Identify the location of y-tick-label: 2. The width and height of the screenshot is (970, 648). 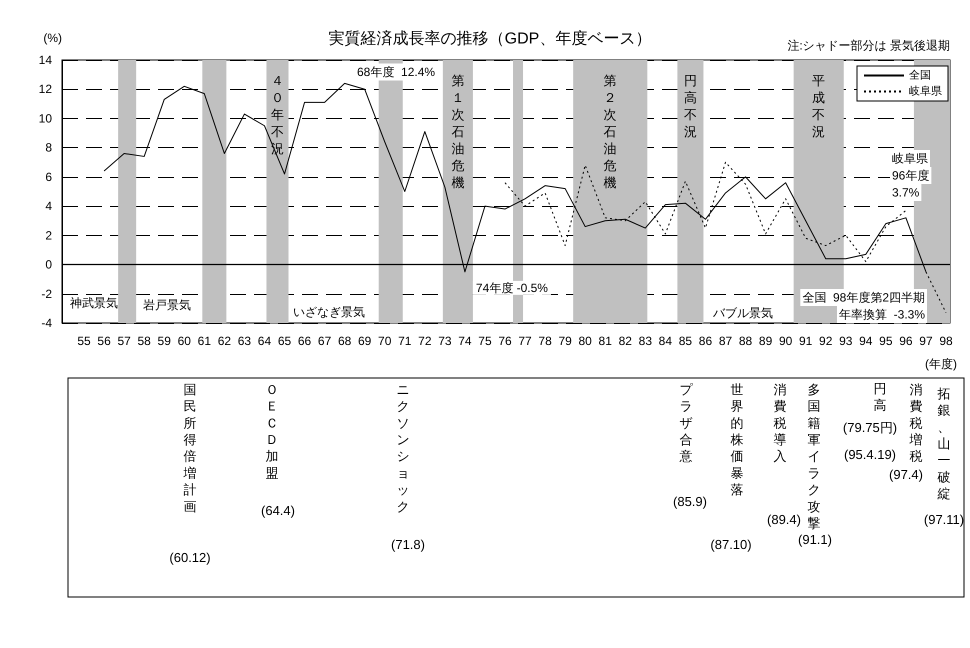
(48, 235).